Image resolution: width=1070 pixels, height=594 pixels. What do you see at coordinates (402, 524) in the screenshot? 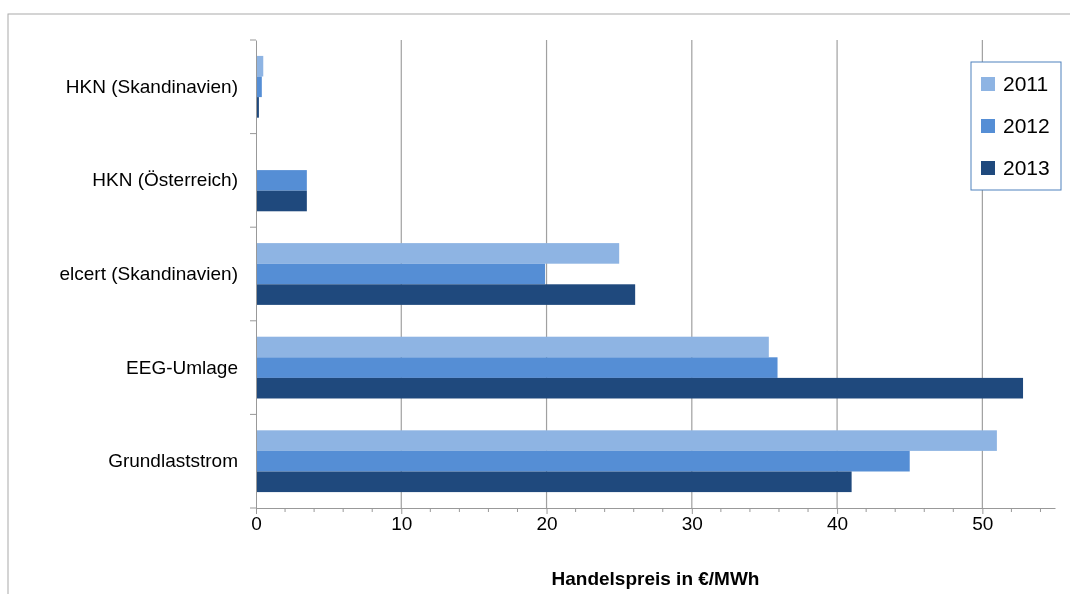
I see `x-tick-label: 10` at bounding box center [402, 524].